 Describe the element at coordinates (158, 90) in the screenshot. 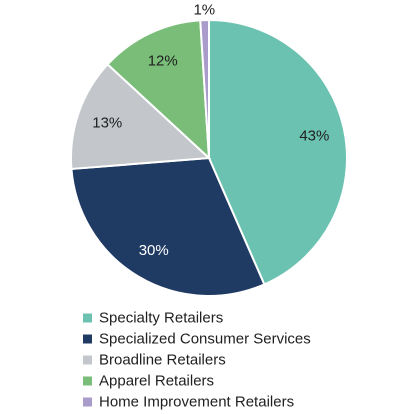

I see `pie-slice-apparel-retailers` at that location.